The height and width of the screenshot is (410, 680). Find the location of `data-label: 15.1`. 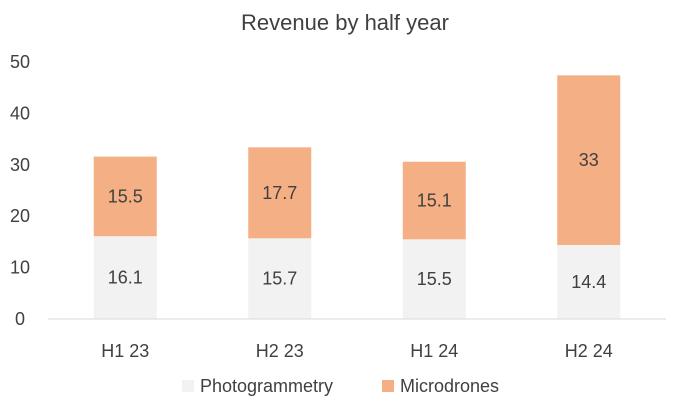

data-label: 15.1 is located at coordinates (434, 201).